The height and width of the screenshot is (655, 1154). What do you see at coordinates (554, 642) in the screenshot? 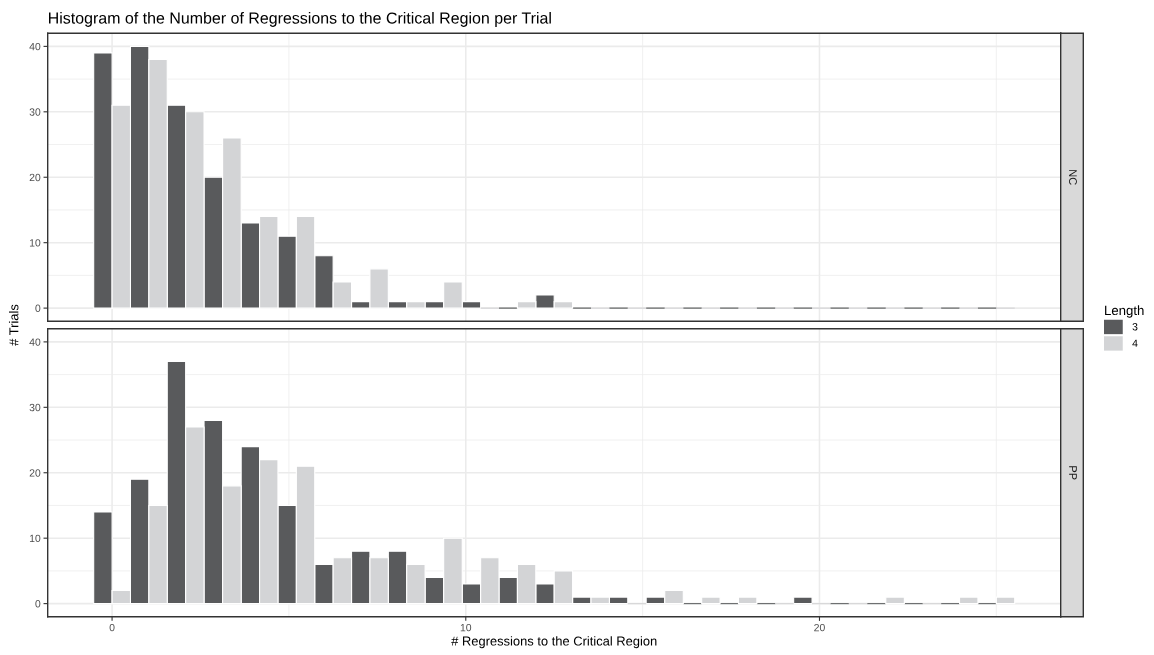
I see `x-axis-title: # Regressions to the Critical Region` at bounding box center [554, 642].